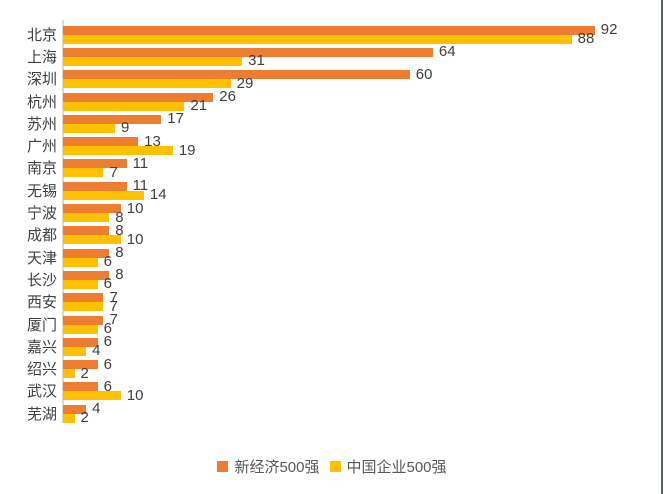 The image size is (664, 494). I want to click on bar-value-label: 21, so click(199, 105).